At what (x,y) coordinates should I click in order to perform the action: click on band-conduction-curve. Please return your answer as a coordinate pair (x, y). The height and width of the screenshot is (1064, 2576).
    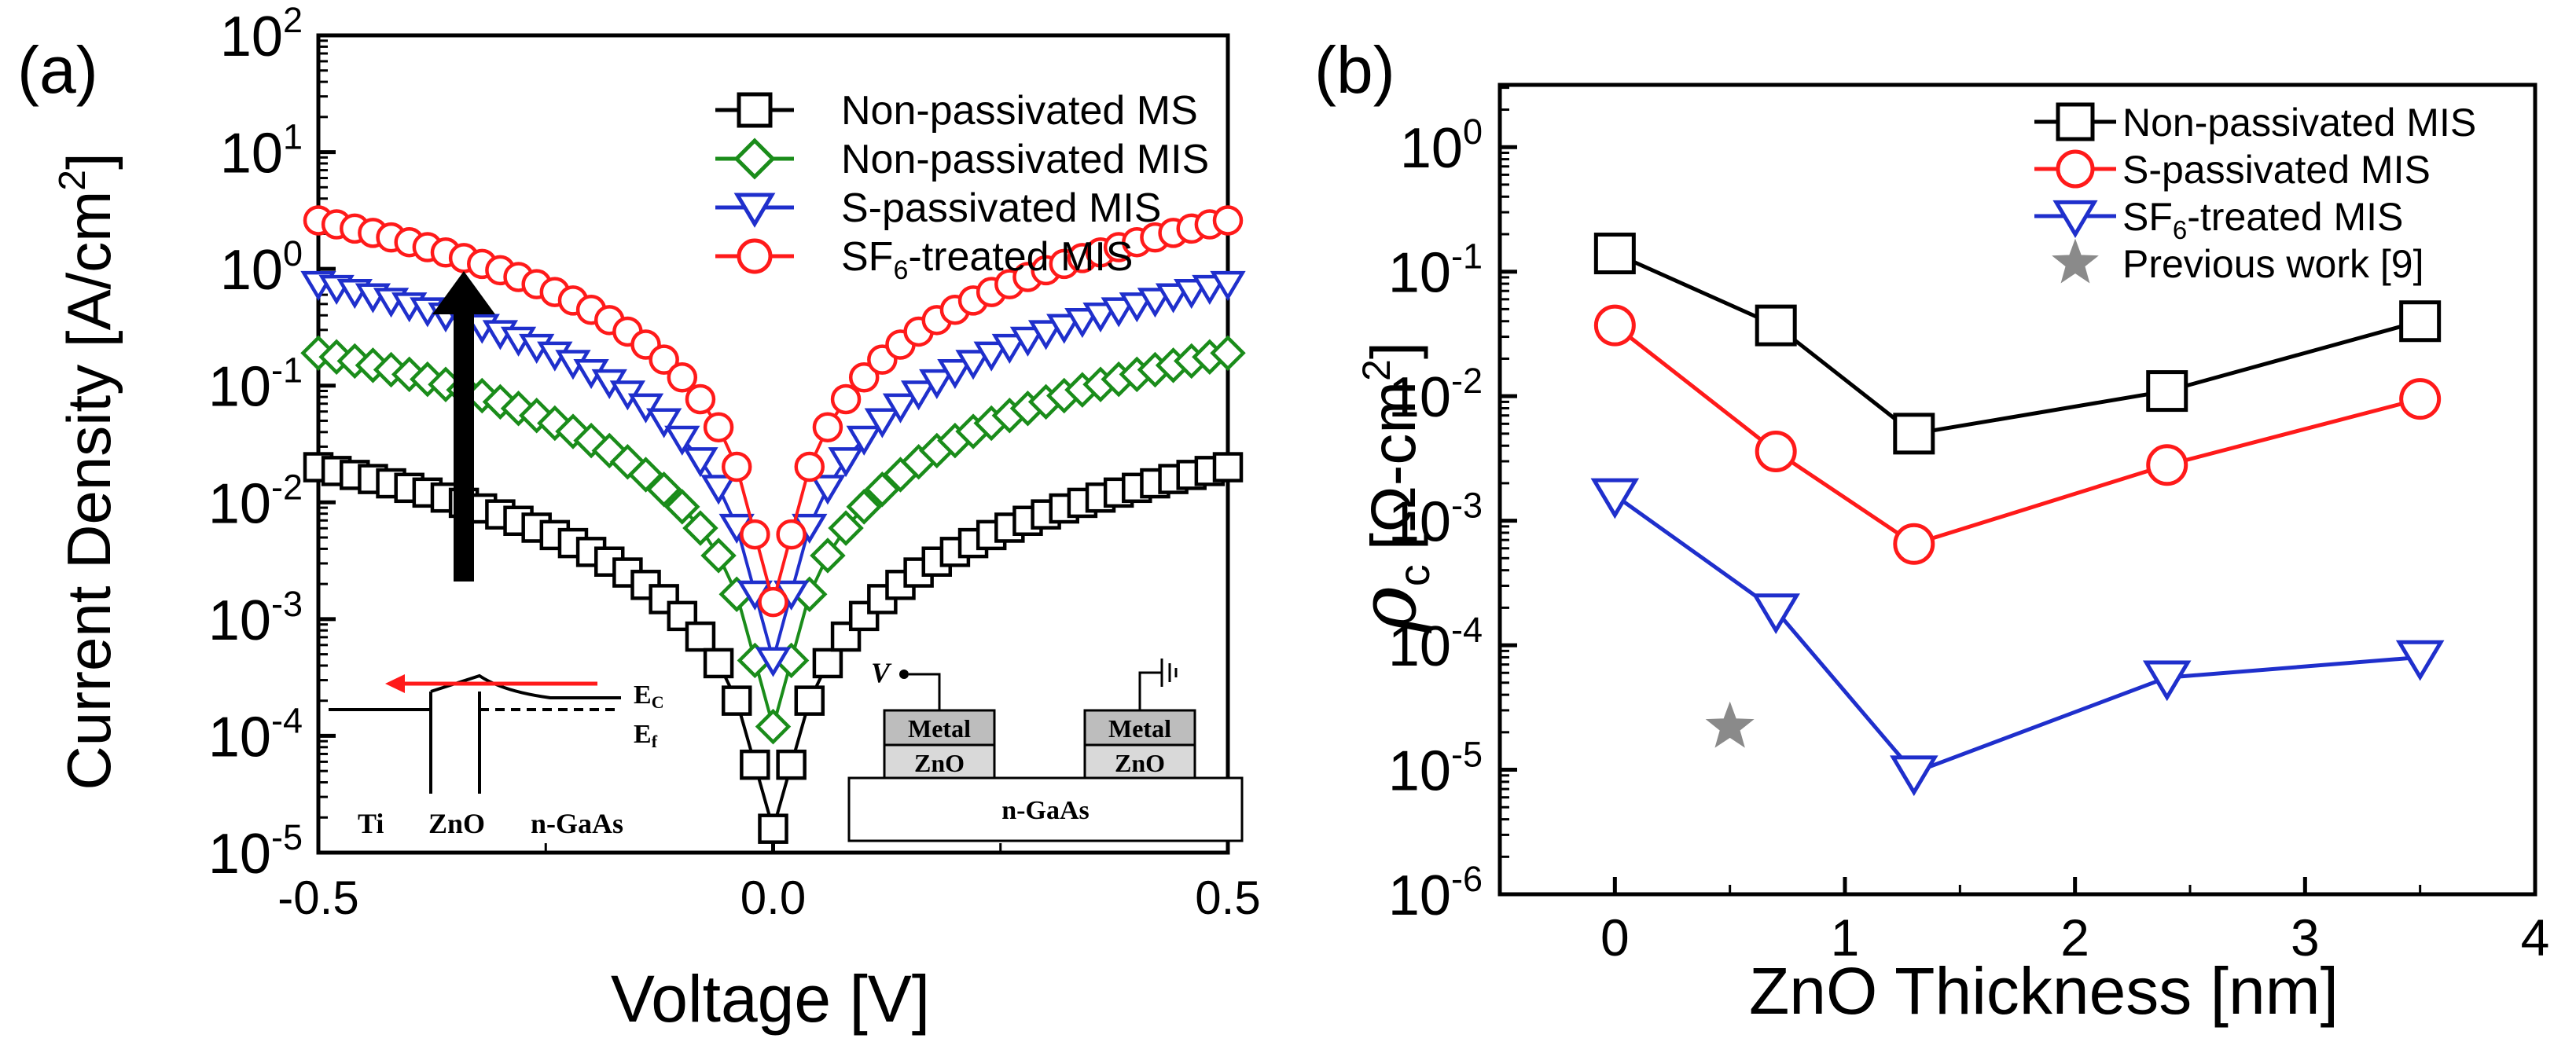
    Looking at the image, I should click on (525, 686).